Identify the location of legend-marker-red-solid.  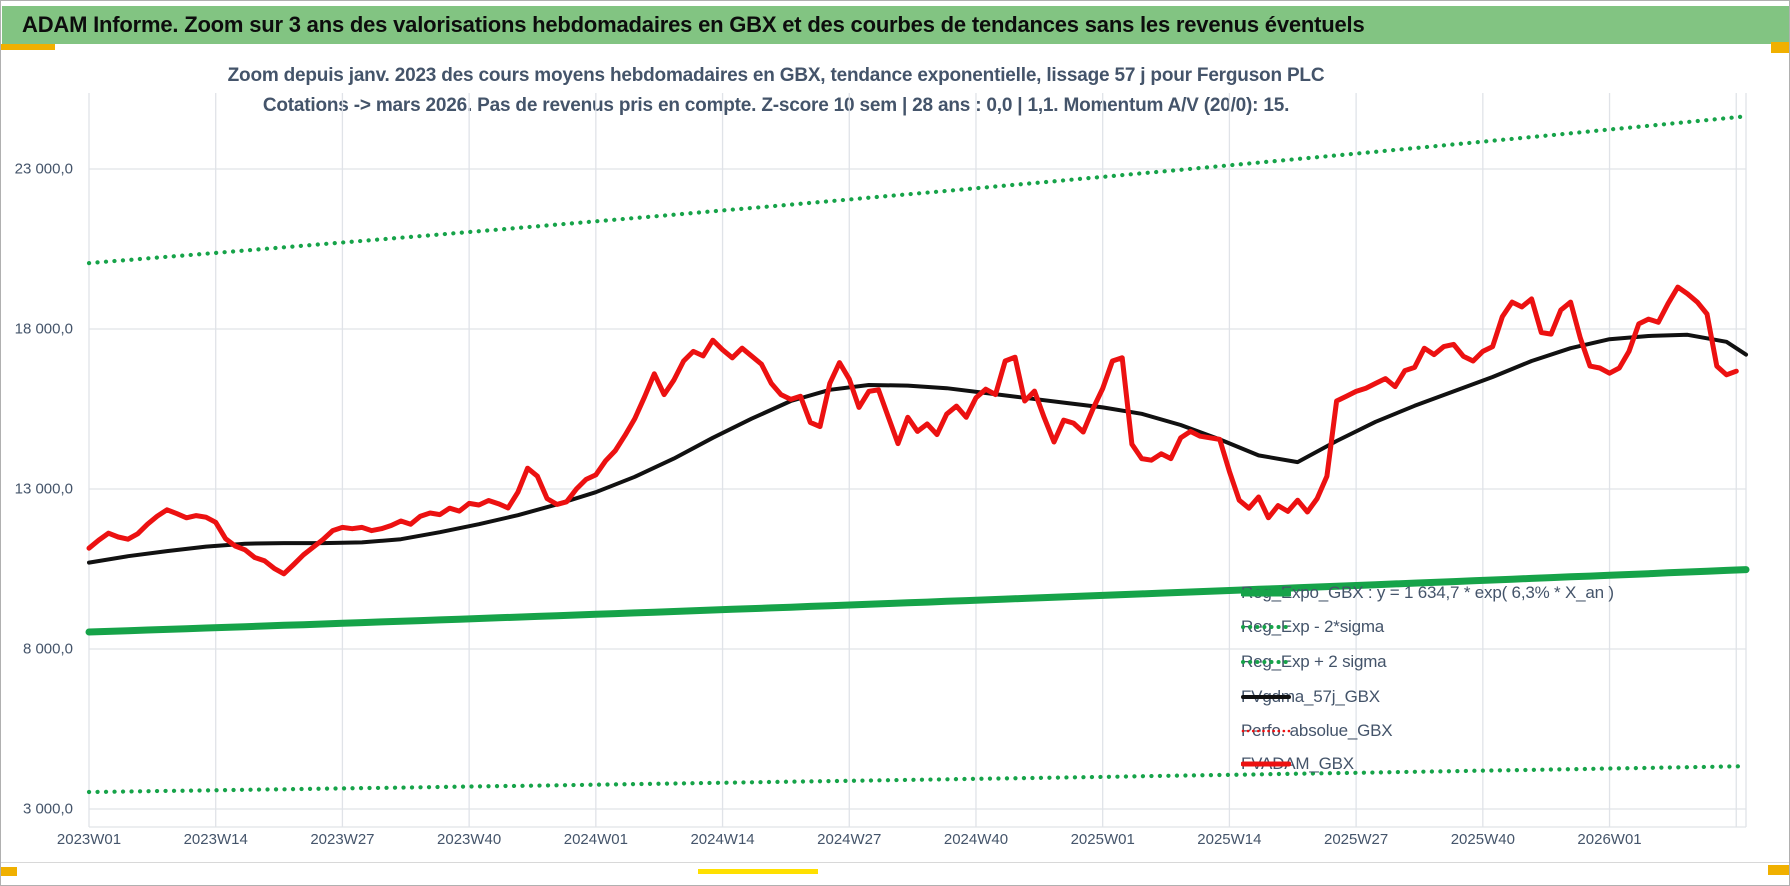
(1266, 764).